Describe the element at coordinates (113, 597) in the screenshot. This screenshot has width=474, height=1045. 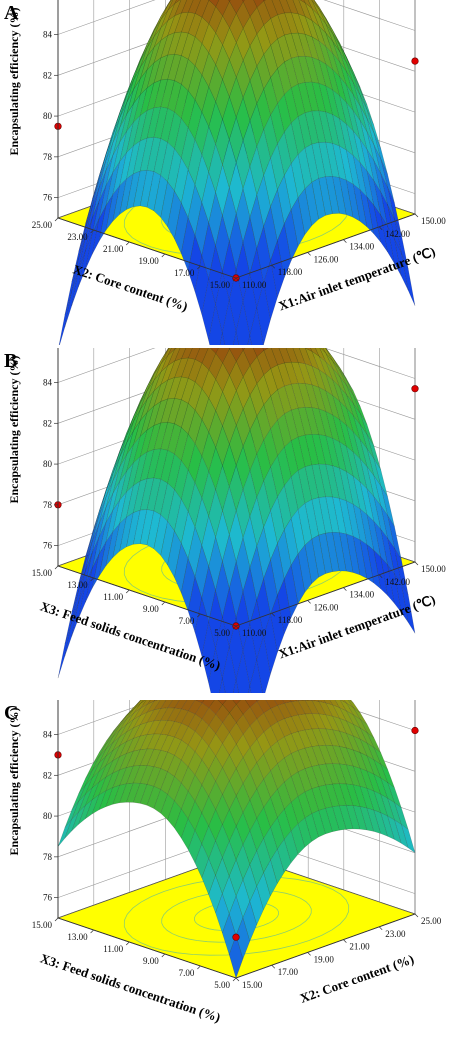
I see `y-tick-label: 11.00` at that location.